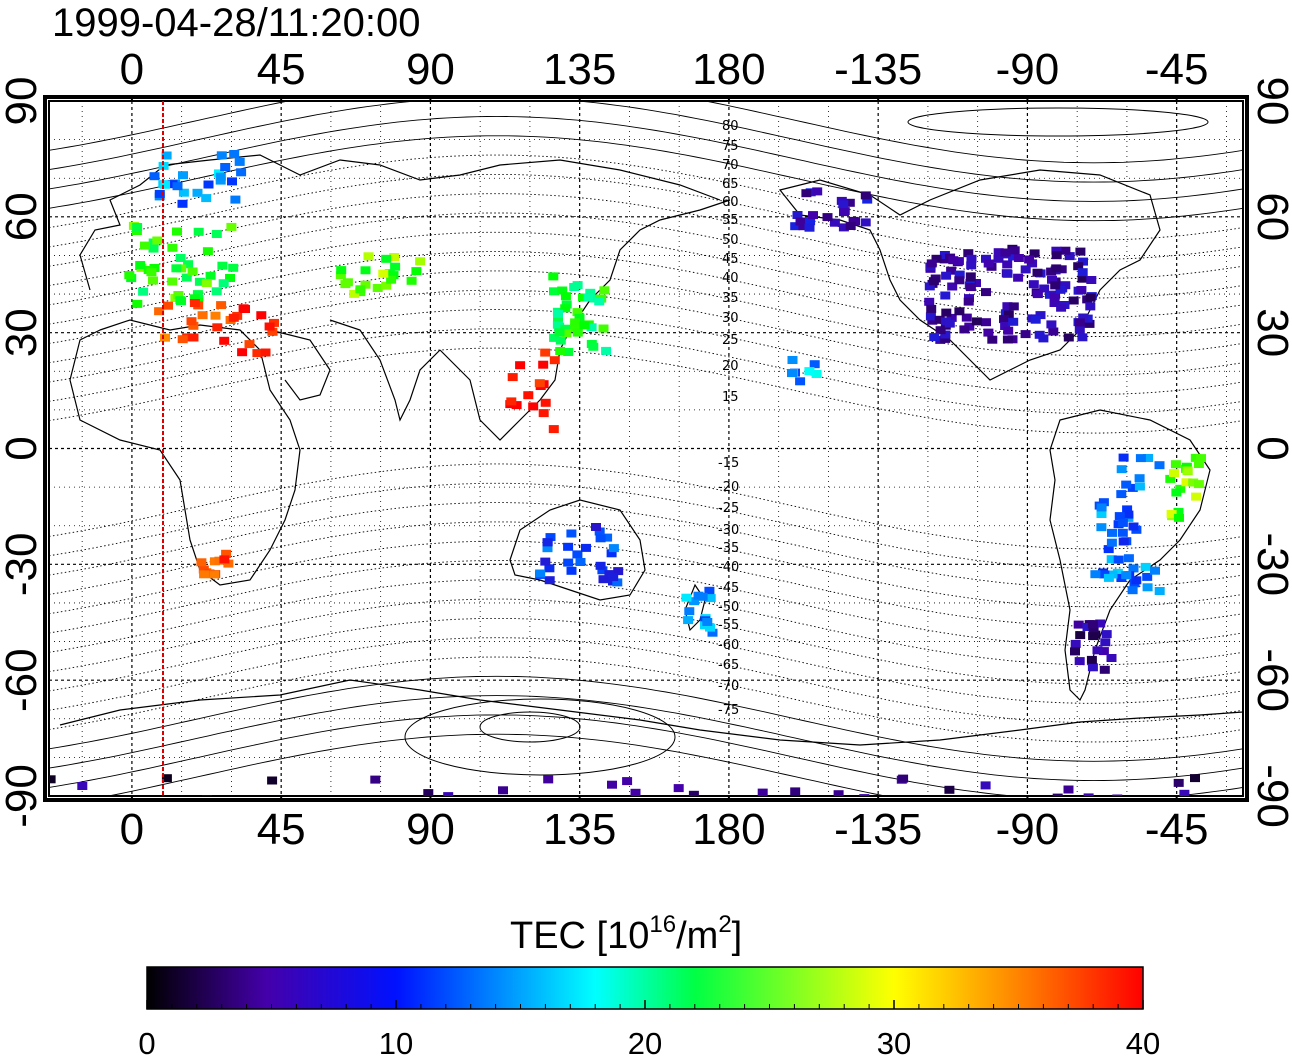  I want to click on contour-label: 75, so click(730, 146).